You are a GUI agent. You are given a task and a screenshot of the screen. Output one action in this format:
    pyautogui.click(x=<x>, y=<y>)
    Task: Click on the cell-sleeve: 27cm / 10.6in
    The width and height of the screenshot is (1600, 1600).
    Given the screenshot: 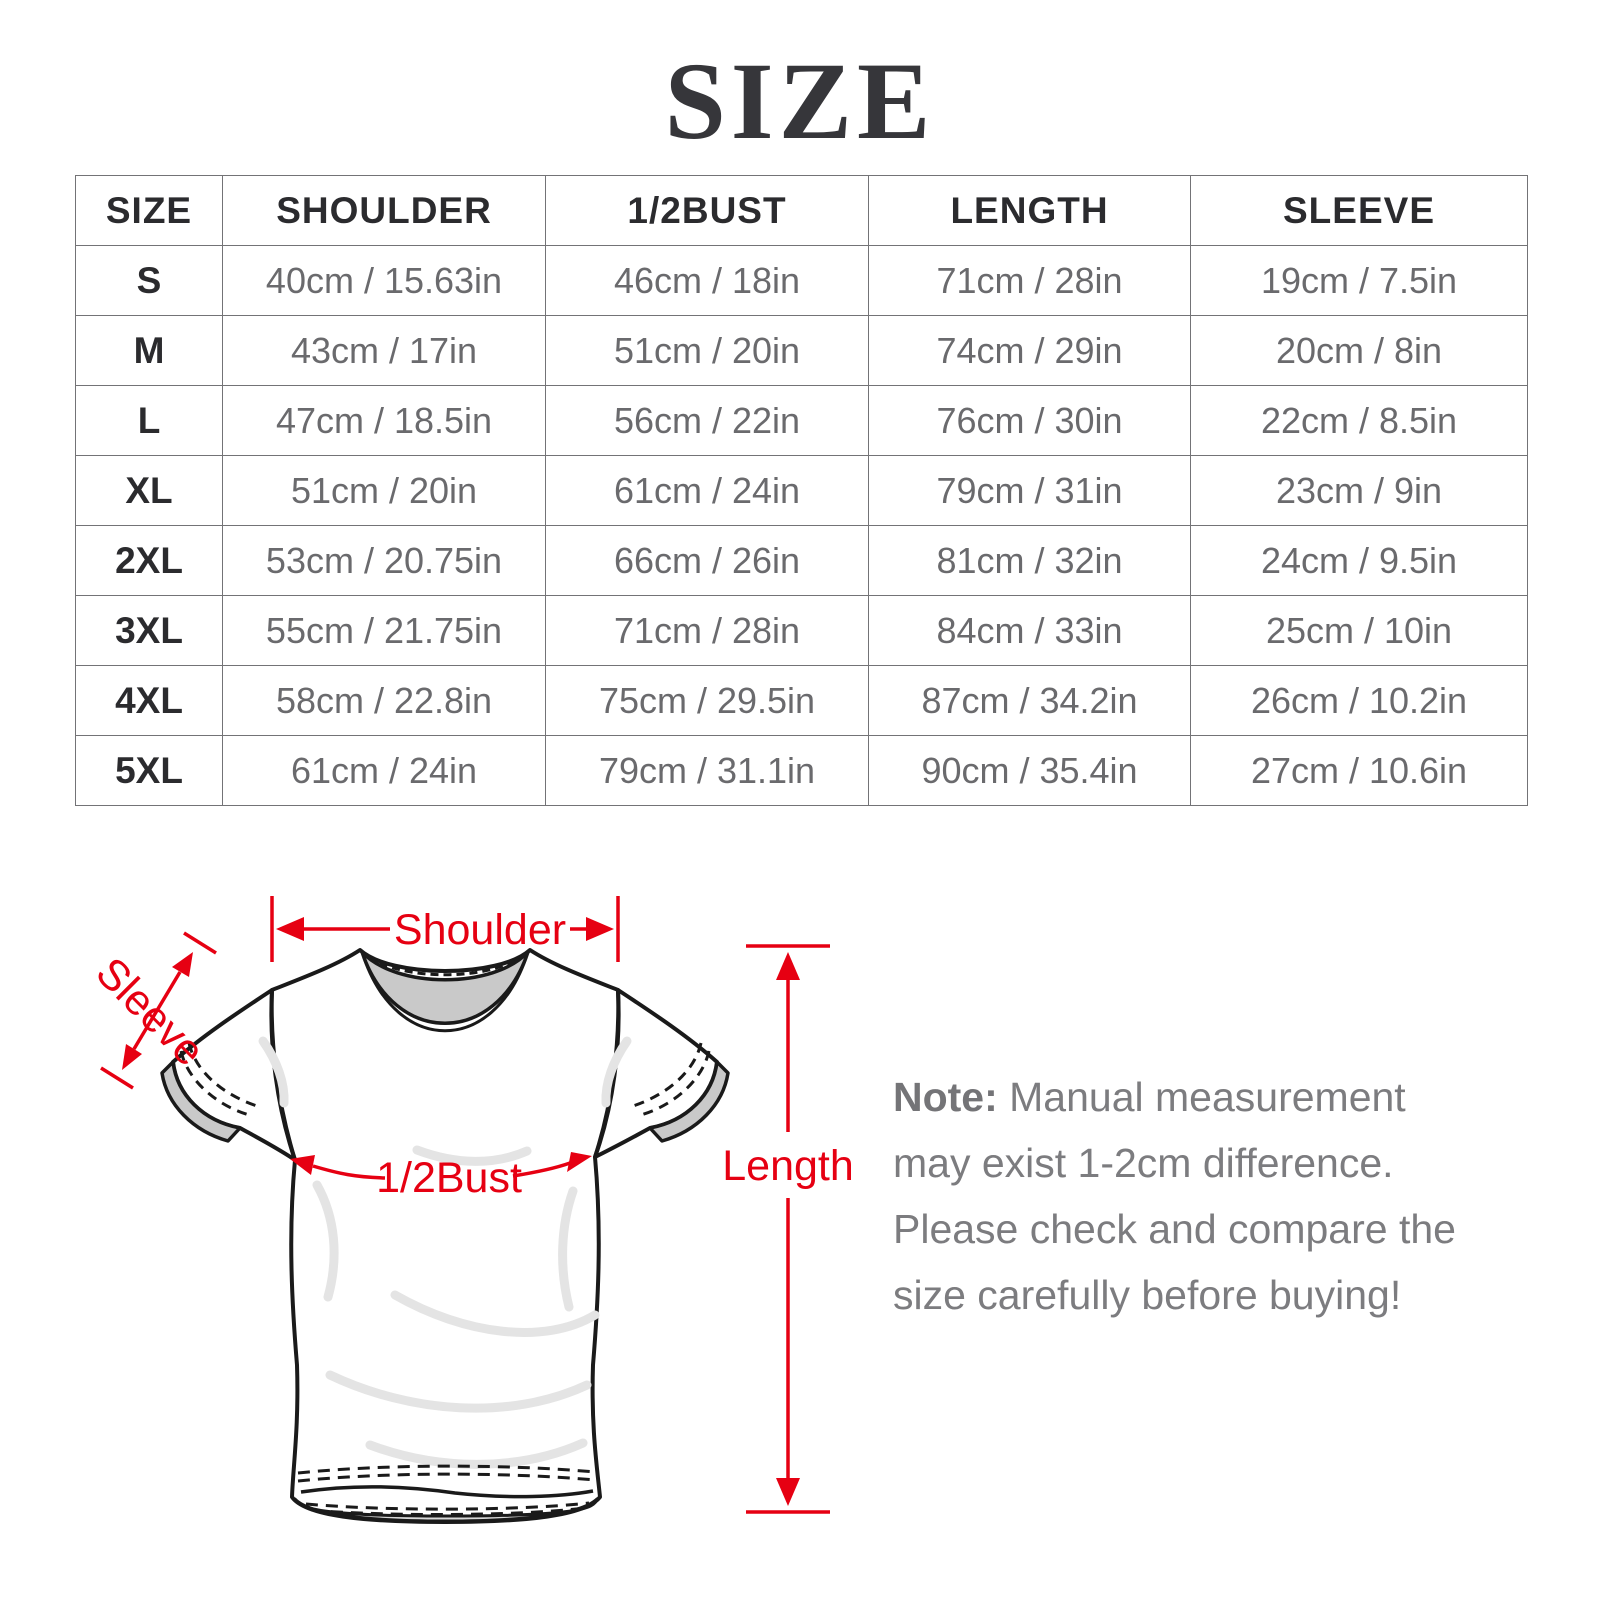 What is the action you would take?
    pyautogui.click(x=1359, y=770)
    